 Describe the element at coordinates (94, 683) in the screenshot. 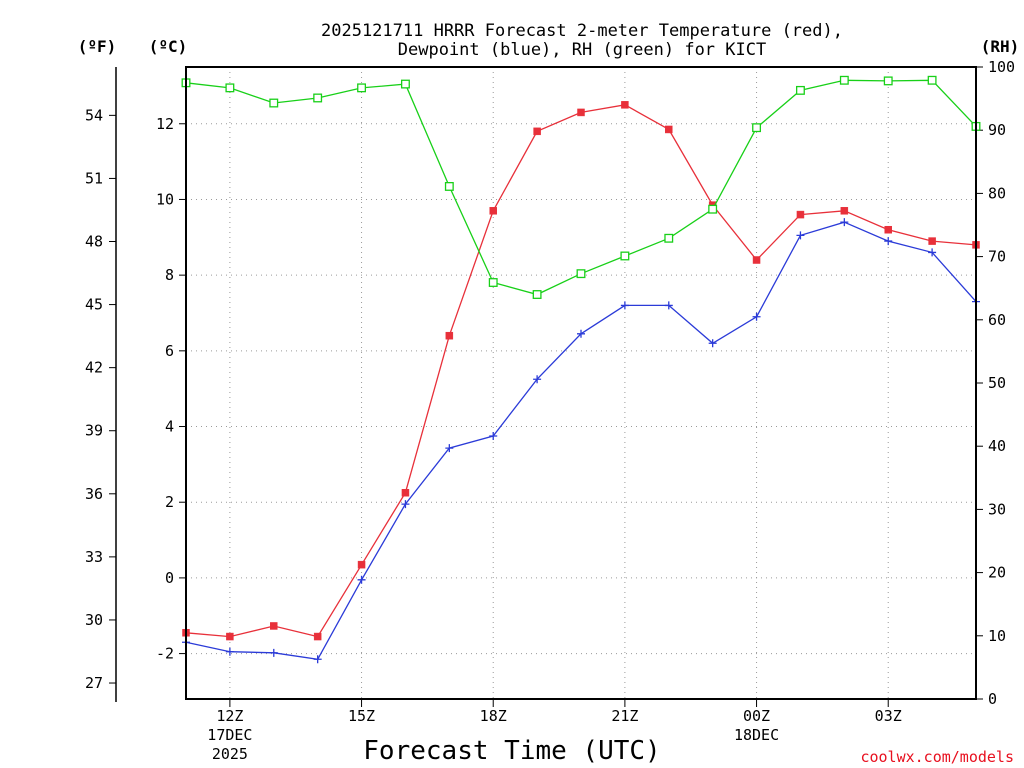

I see `fahrenheit-tick-label: 27` at that location.